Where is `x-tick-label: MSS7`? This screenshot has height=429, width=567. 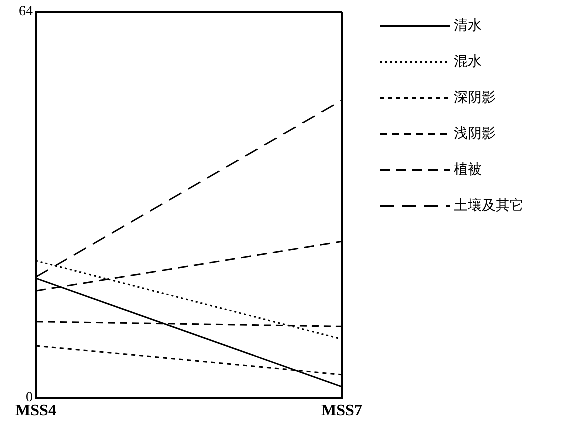
x-tick-label: MSS7 is located at coordinates (342, 411).